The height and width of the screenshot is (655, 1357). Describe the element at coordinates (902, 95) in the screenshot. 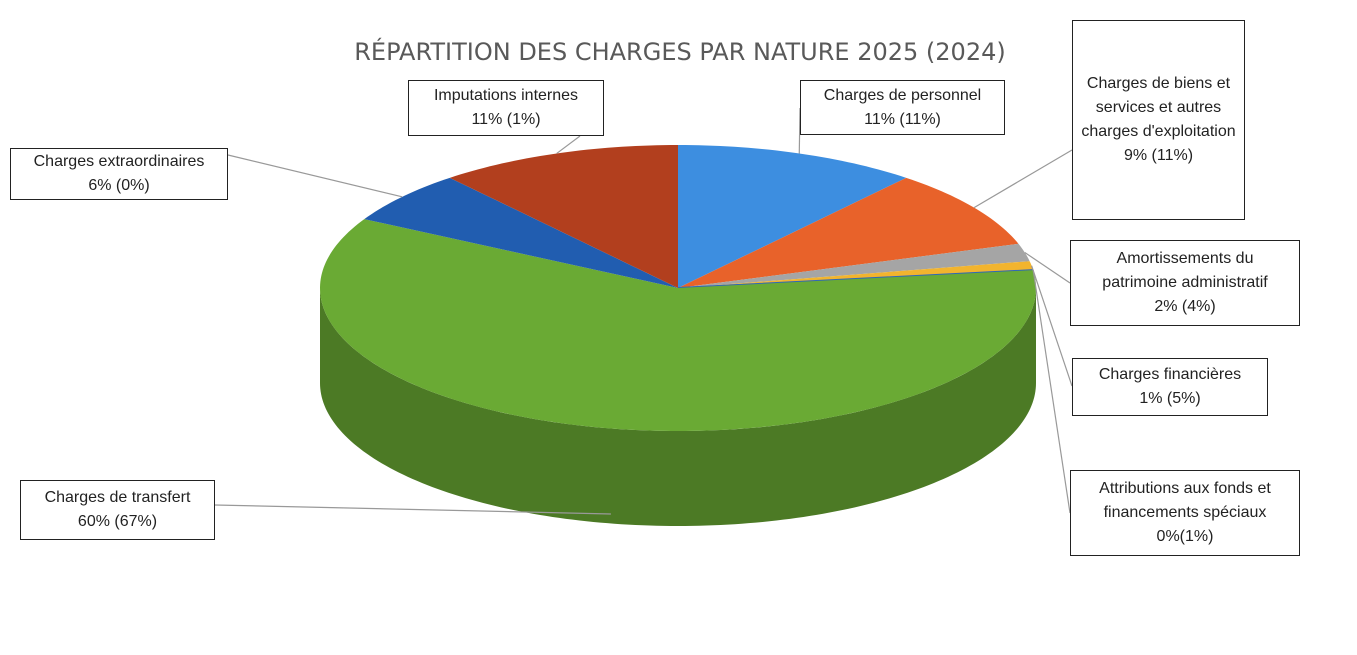

I see `category-label: Charges de personnel` at that location.